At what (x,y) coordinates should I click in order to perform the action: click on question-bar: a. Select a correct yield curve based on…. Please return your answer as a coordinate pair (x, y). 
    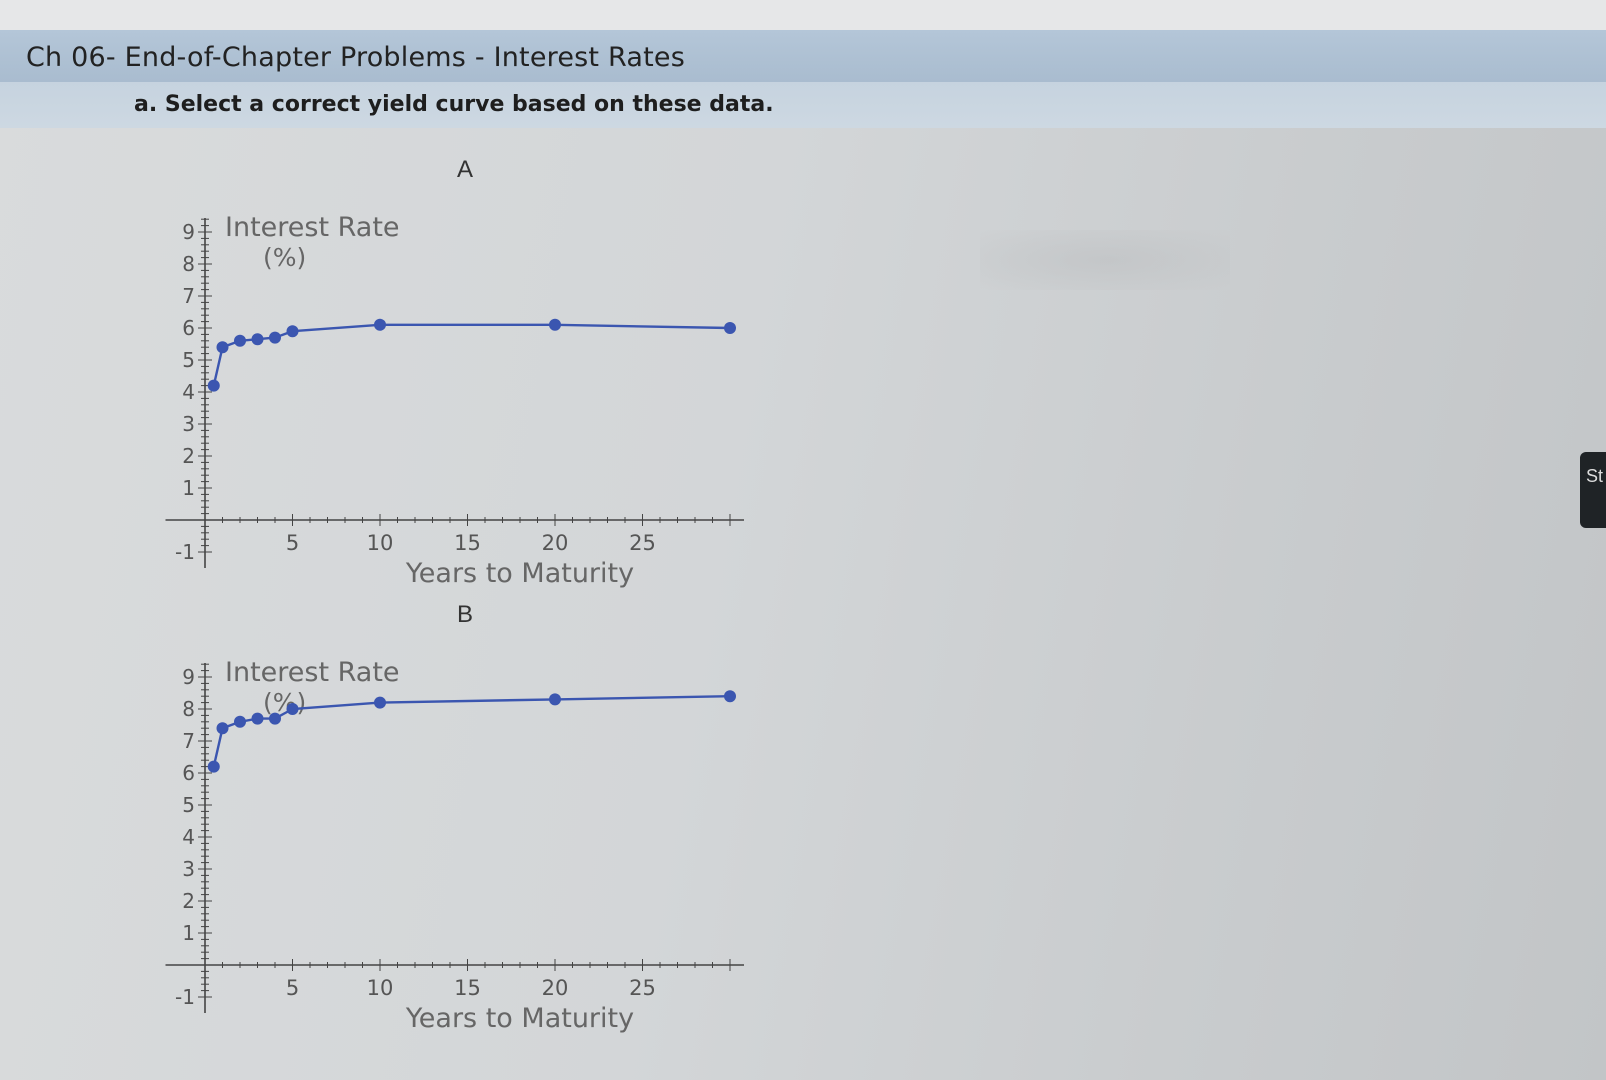
    Looking at the image, I should click on (803, 105).